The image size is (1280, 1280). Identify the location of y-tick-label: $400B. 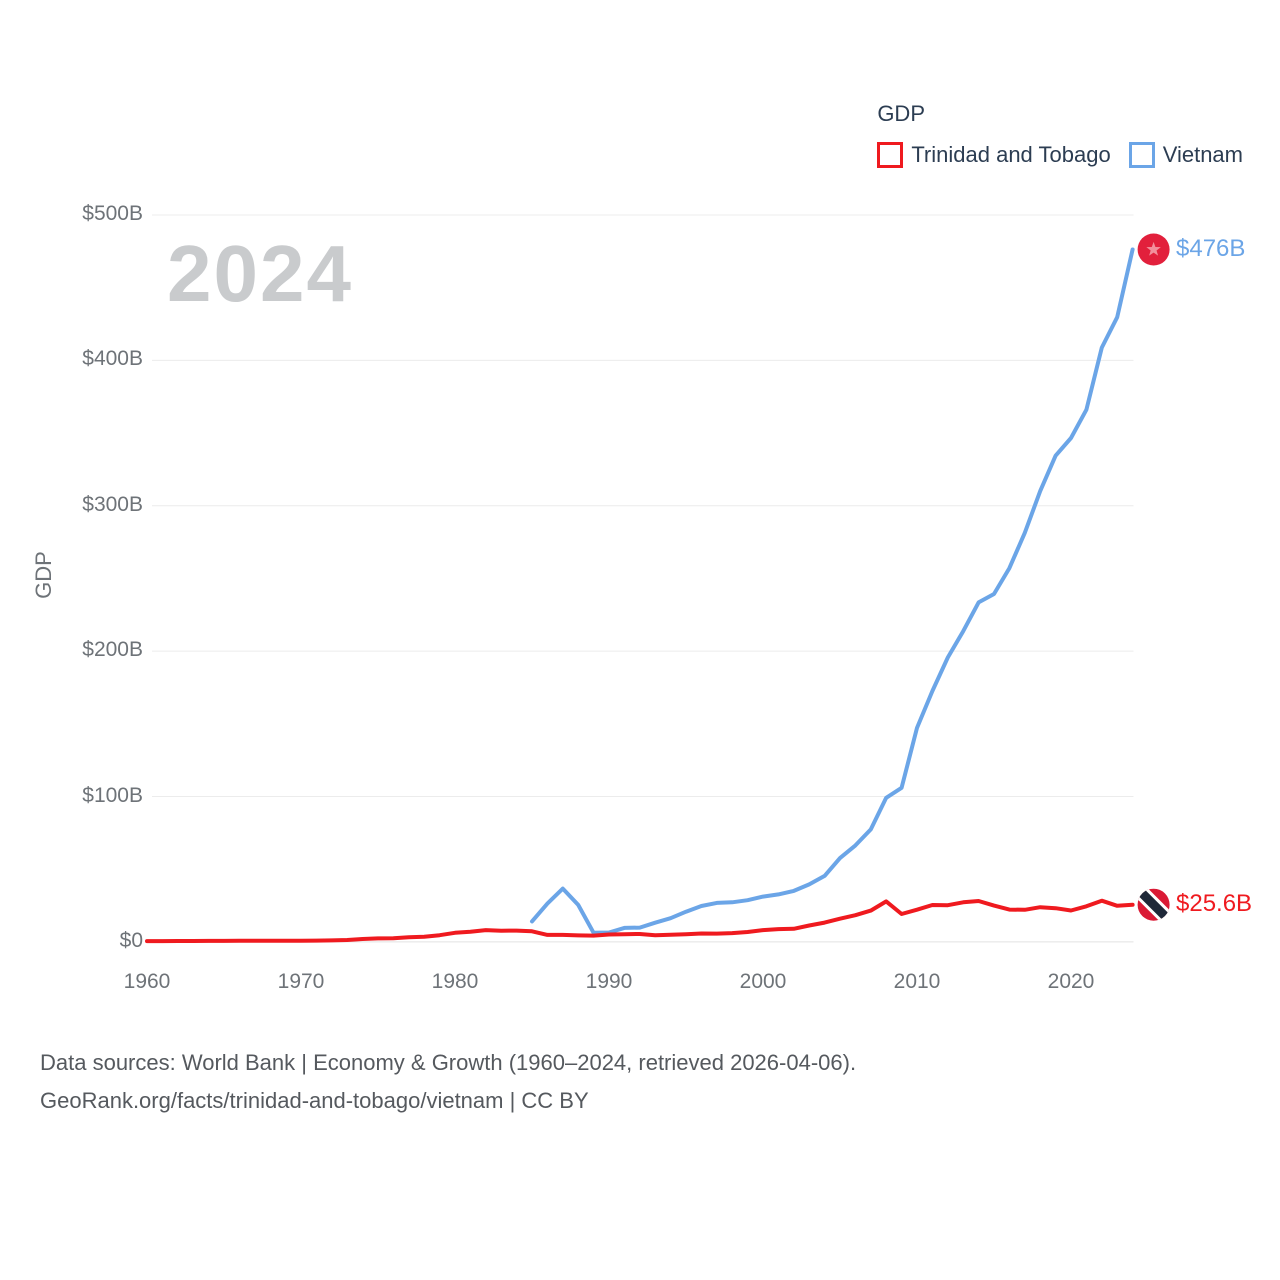
(112, 359).